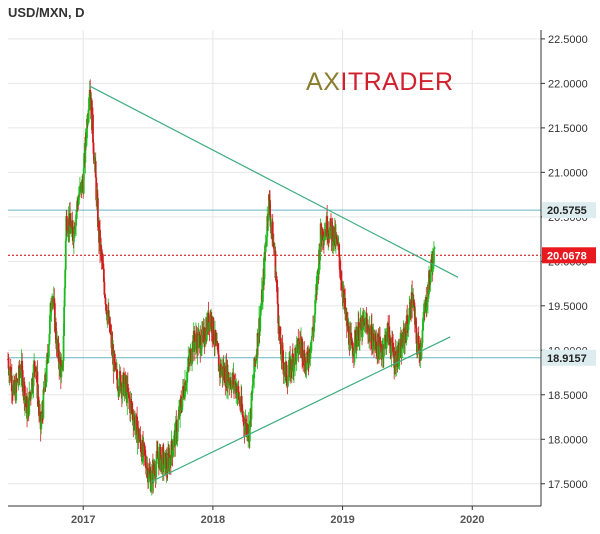 The image size is (600, 534). I want to click on price-badge: 20.0678, so click(569, 255).